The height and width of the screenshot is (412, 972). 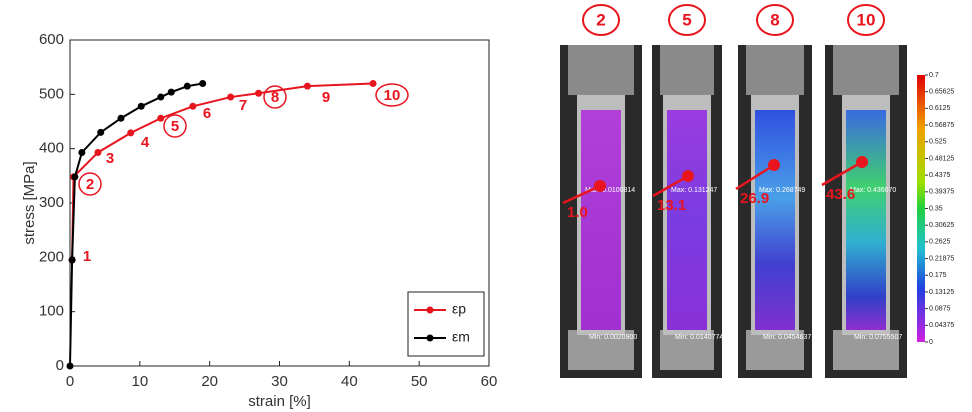 I want to click on y-tick-label: 300, so click(x=51, y=202).